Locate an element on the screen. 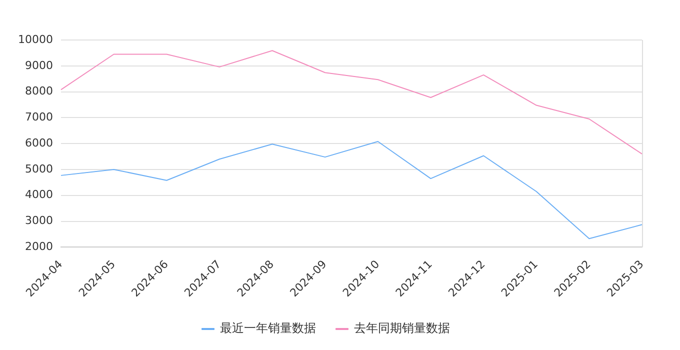 This screenshot has width=680, height=350. y-tick-label: 4000 is located at coordinates (38, 195).